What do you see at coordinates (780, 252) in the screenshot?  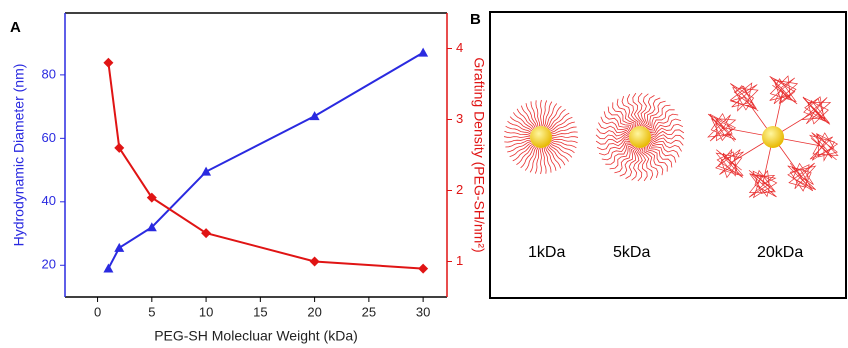 I see `diagram-label: 20kDa` at bounding box center [780, 252].